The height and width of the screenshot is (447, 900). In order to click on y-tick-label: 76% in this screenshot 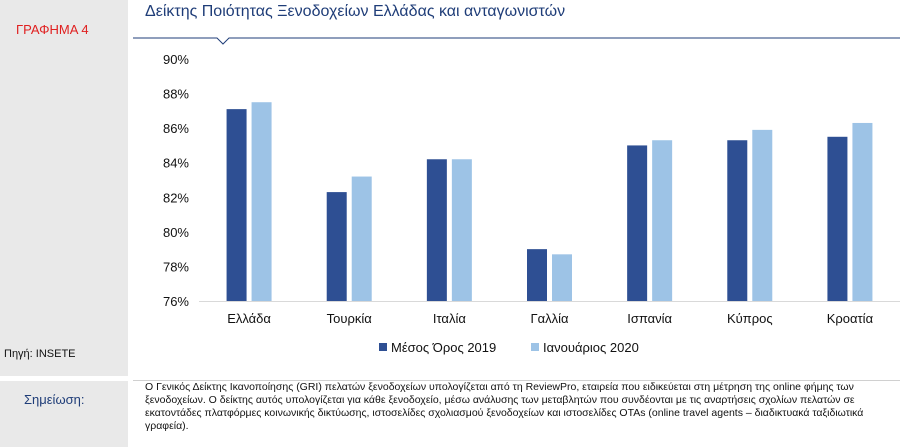, I will do `click(176, 301)`.